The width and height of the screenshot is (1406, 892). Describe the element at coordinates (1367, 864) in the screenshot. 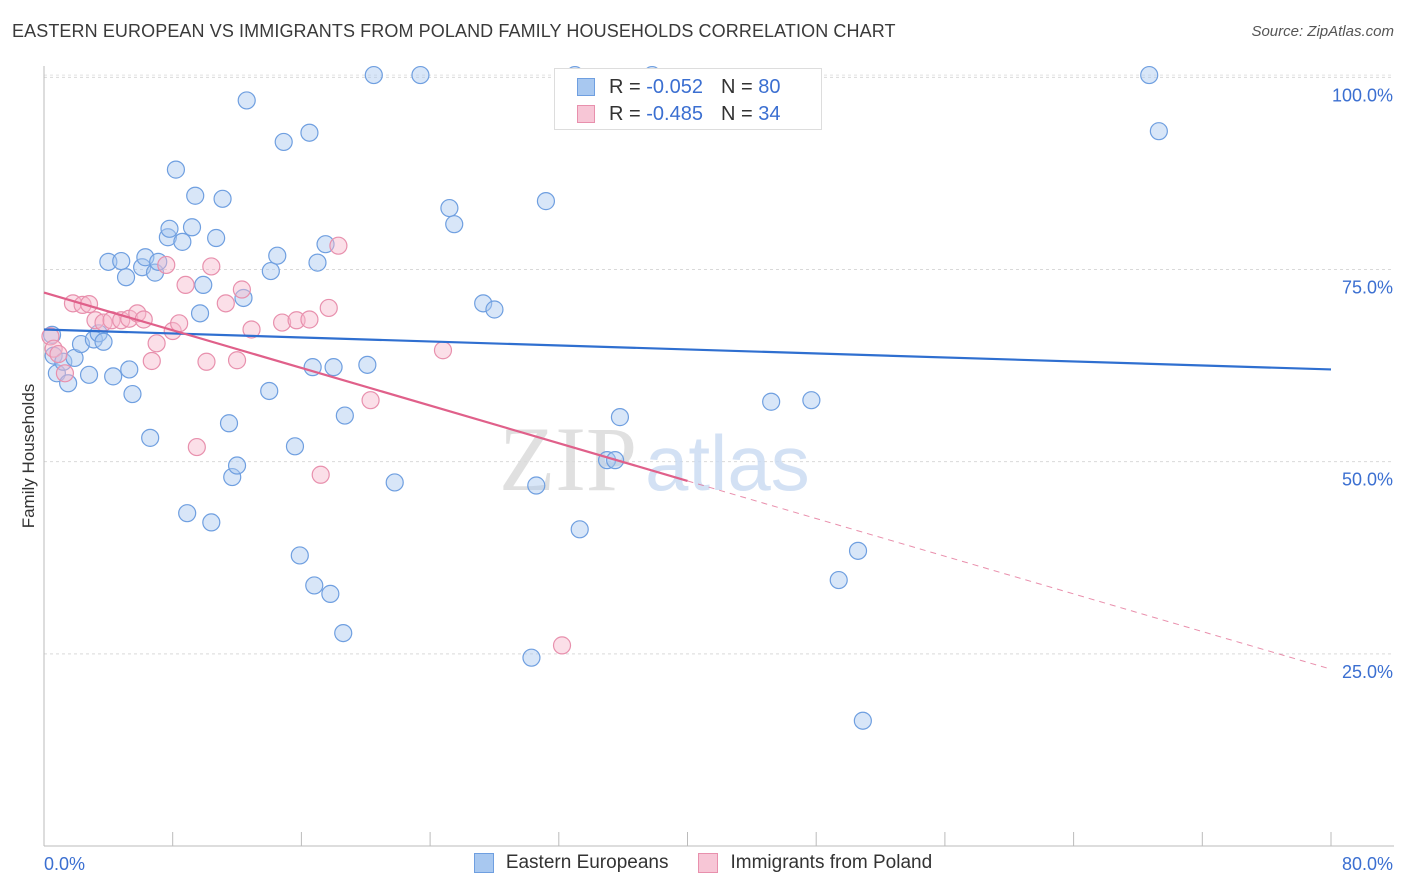

I see `x-tick-label: 80.0%` at that location.